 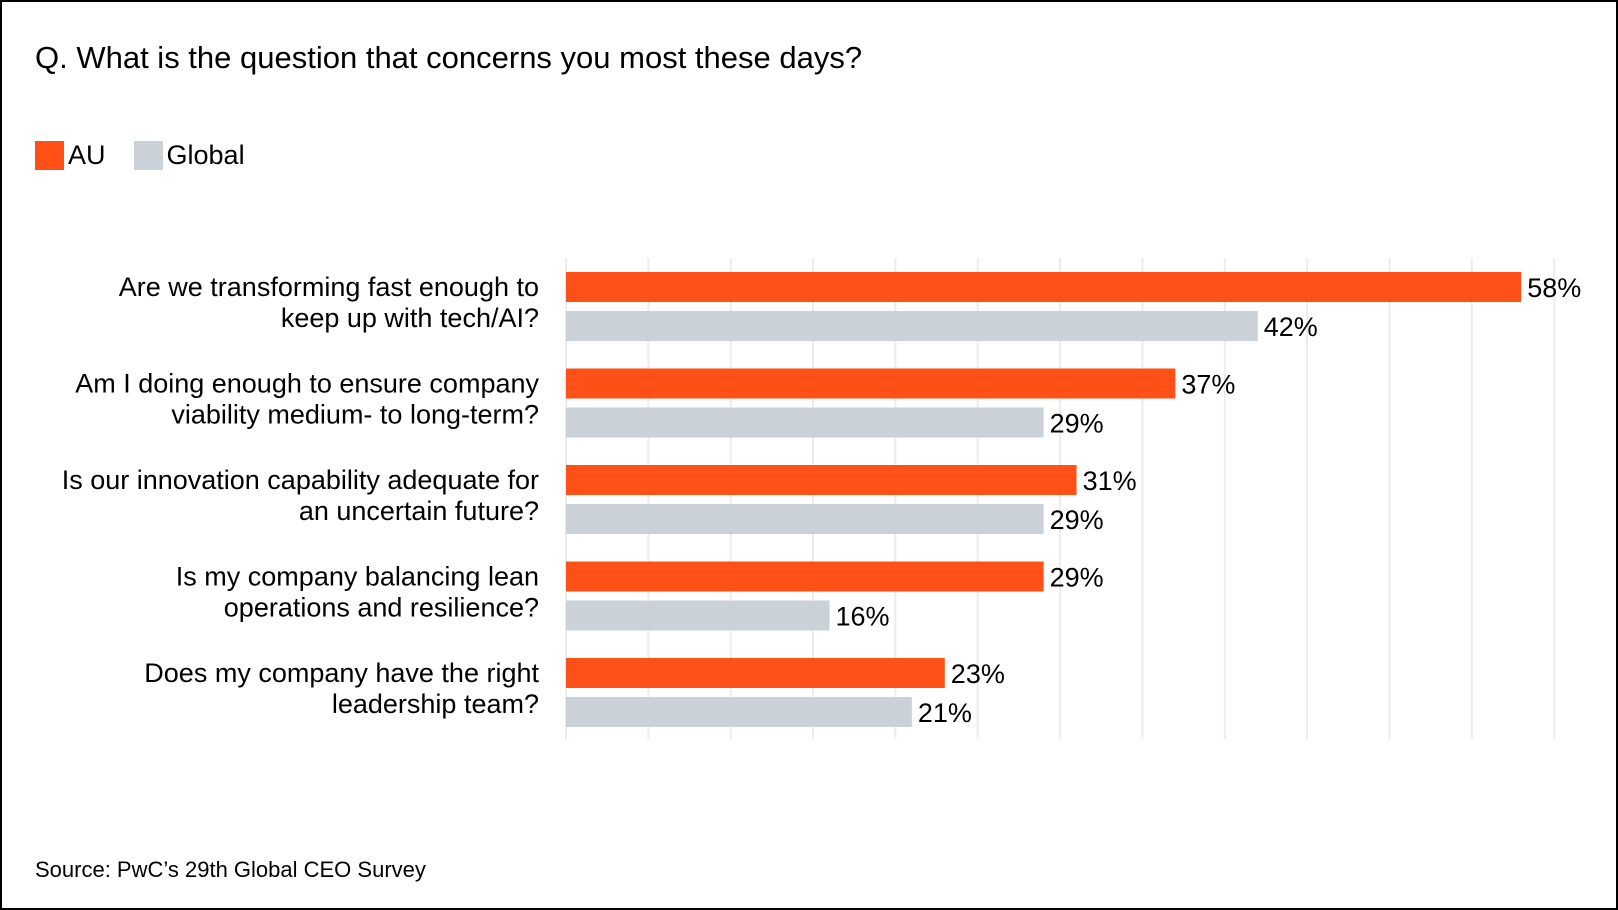 I want to click on category-label-line: Am I doing enough to ensure company, so click(x=307, y=384).